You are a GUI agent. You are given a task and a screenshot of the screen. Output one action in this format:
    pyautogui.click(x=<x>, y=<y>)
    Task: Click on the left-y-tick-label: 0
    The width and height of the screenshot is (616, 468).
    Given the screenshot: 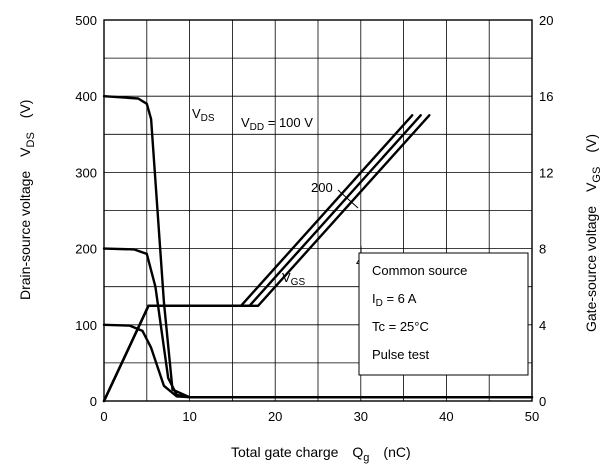 What is the action you would take?
    pyautogui.click(x=93, y=401)
    